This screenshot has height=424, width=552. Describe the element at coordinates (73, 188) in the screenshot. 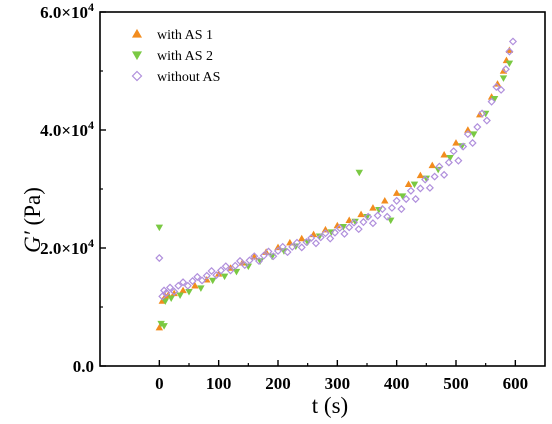

I see `y-axis: 0.0 2.0×10⁴ 4.0×10⁴ 6.0×10⁴` at that location.